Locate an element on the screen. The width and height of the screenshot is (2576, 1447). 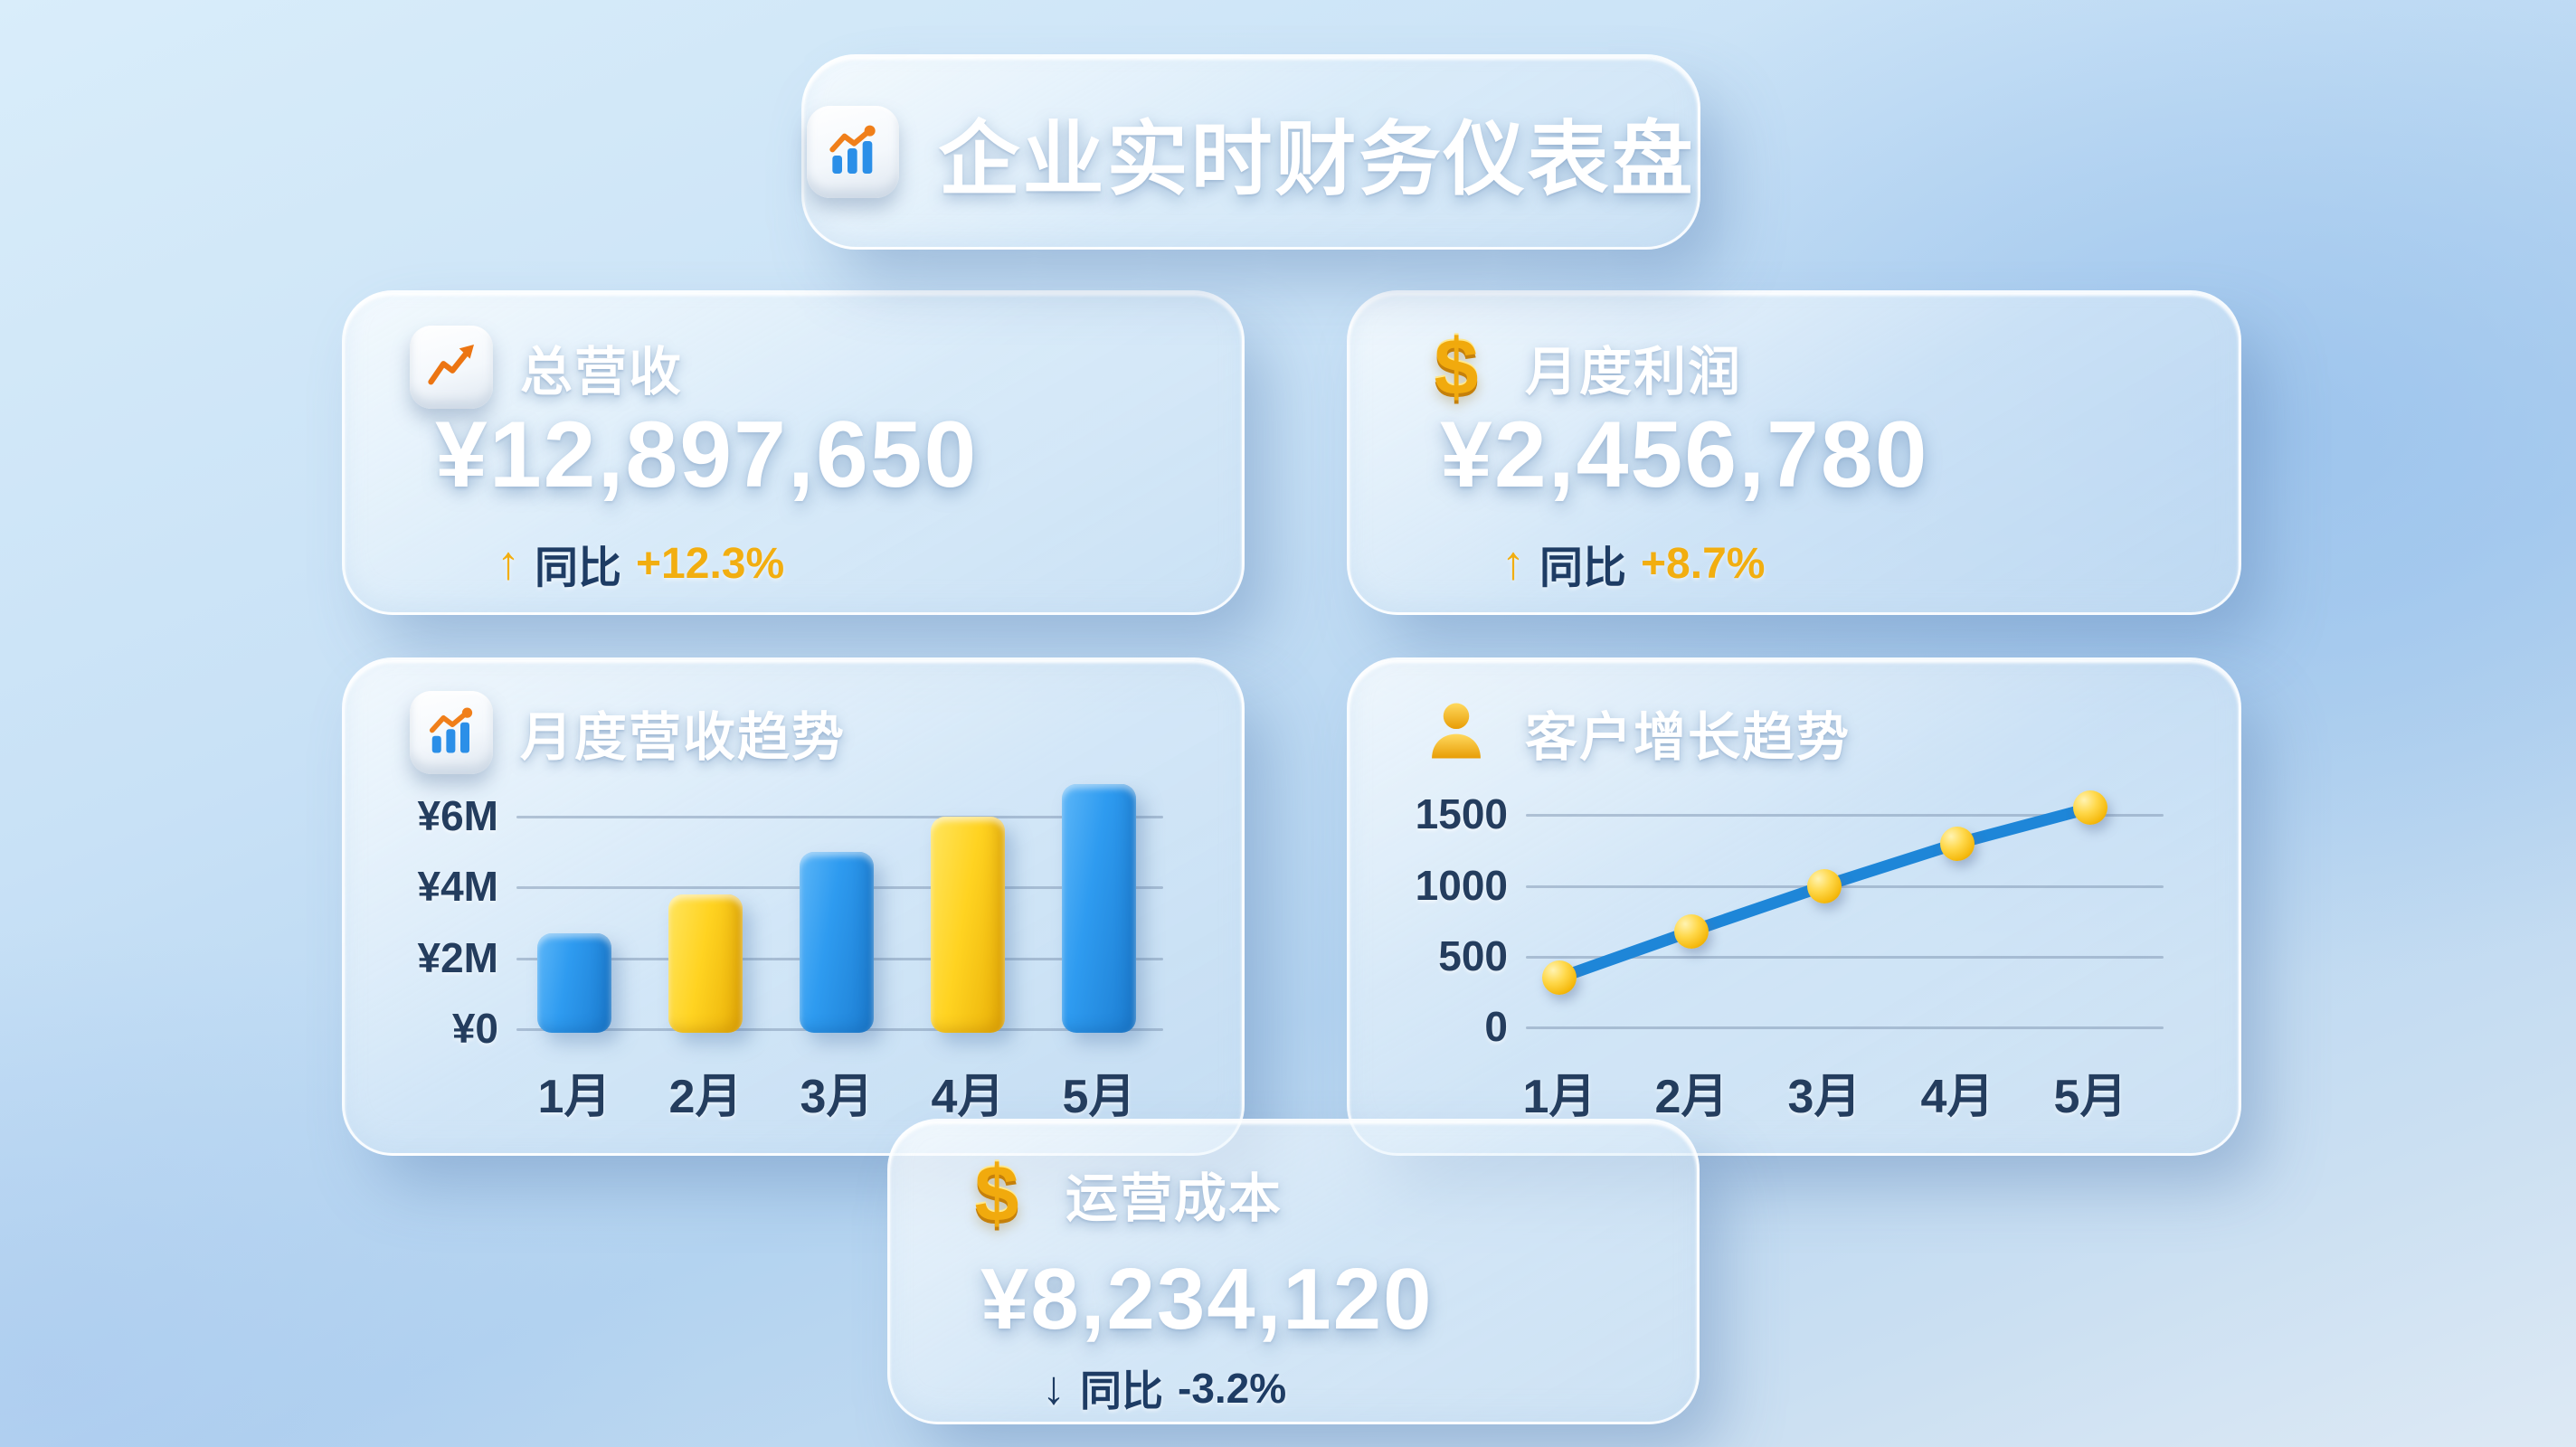
yoy-value: +8.7% is located at coordinates (1703, 563).